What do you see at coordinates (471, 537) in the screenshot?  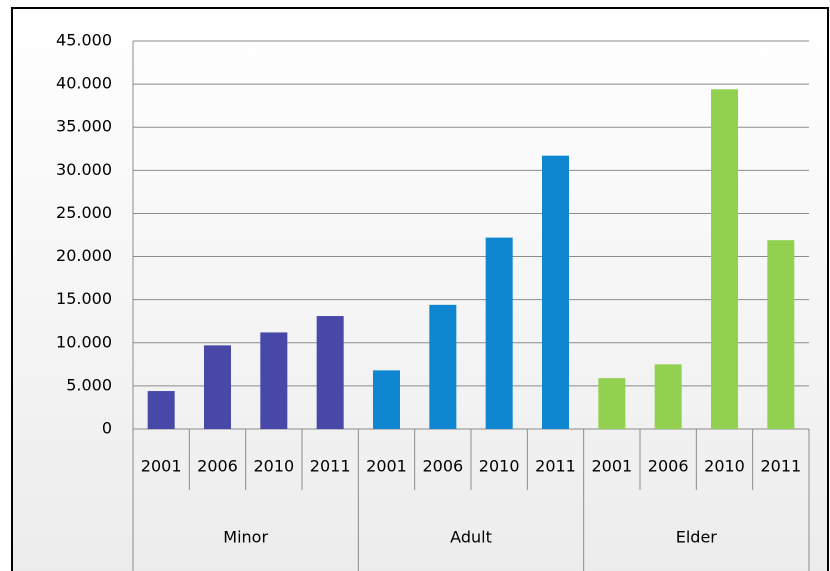 I see `group-label: Adult` at bounding box center [471, 537].